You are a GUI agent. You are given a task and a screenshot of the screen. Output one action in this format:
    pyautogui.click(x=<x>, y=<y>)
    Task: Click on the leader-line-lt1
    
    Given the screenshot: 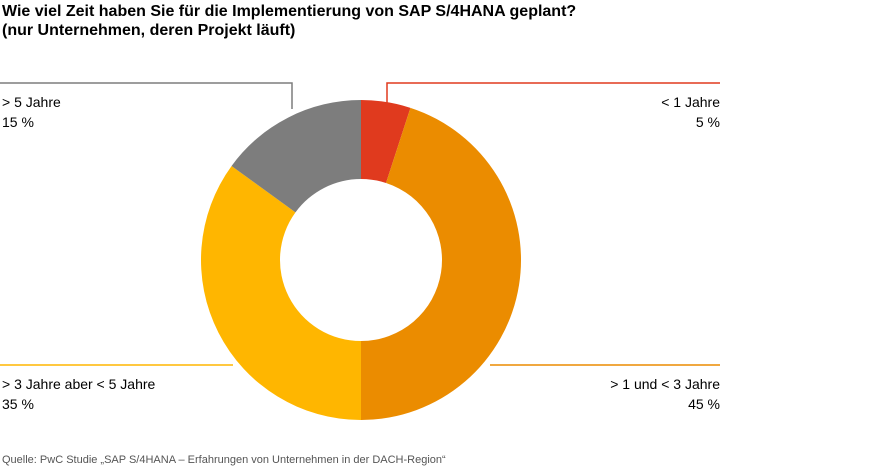 What is the action you would take?
    pyautogui.click(x=553, y=95)
    